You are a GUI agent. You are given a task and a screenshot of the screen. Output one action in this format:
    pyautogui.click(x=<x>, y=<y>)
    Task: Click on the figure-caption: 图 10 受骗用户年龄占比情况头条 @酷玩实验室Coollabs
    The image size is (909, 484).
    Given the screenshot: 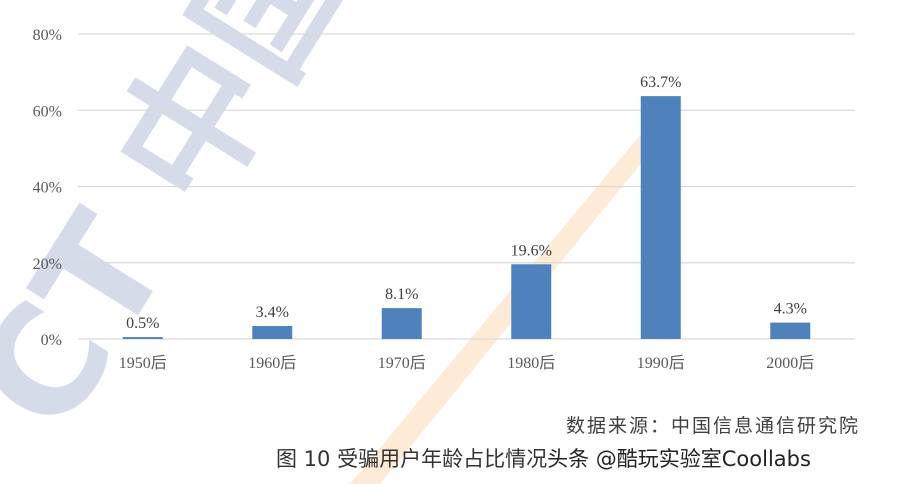 What is the action you would take?
    pyautogui.click(x=543, y=459)
    